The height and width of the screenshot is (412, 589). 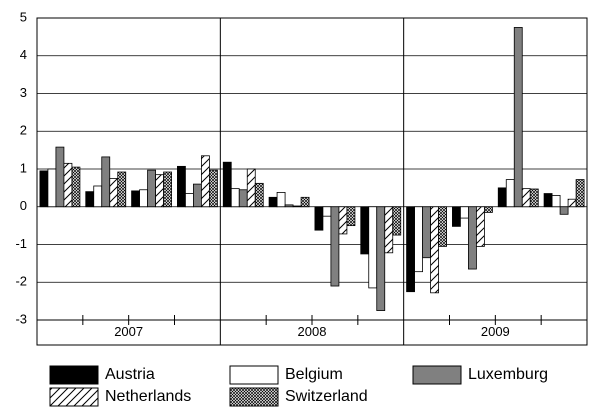 I want to click on y-tick-label: 3, so click(x=23, y=92).